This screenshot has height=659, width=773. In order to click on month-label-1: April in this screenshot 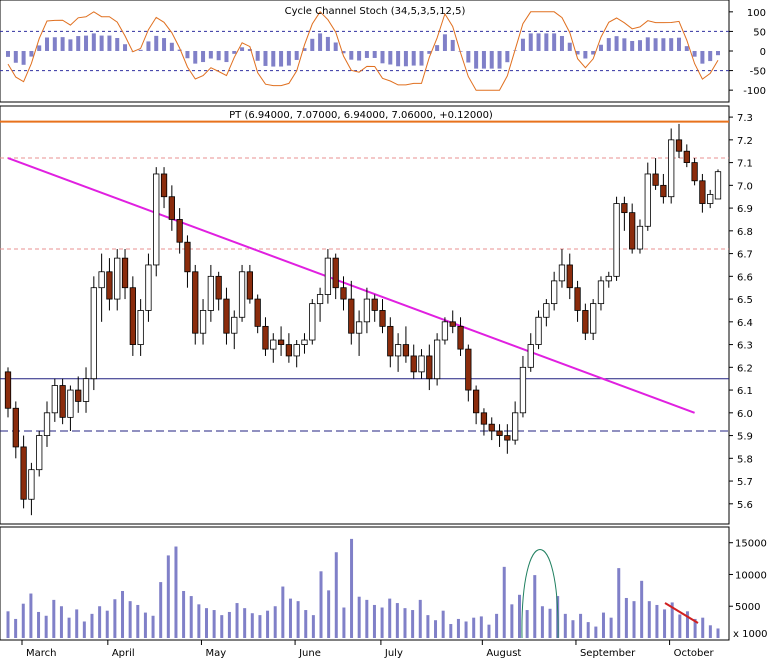, I will do `click(123, 653)`.